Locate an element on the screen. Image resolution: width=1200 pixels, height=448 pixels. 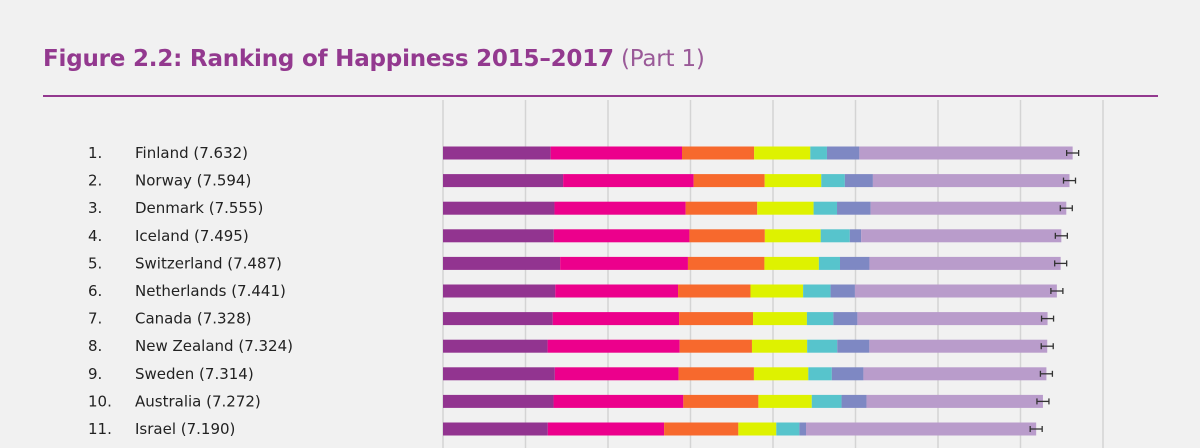
title-rule is located at coordinates (600, 96).